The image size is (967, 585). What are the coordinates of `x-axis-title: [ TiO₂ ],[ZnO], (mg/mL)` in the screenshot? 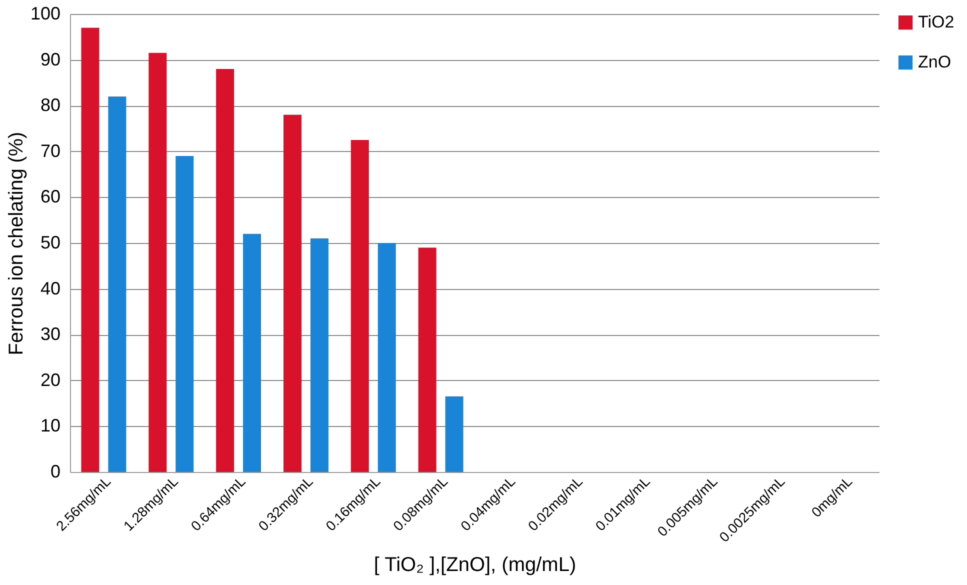 It's located at (475, 565).